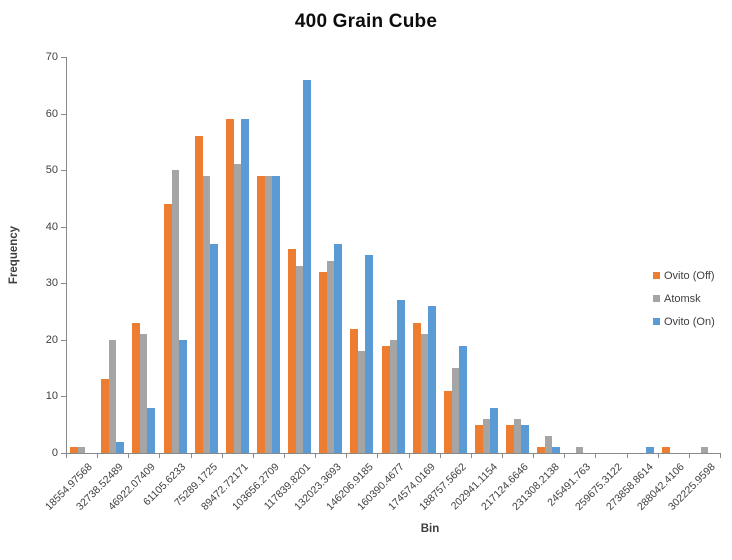 The width and height of the screenshot is (732, 560). What do you see at coordinates (54, 453) in the screenshot?
I see `y-tick-label: 0` at bounding box center [54, 453].